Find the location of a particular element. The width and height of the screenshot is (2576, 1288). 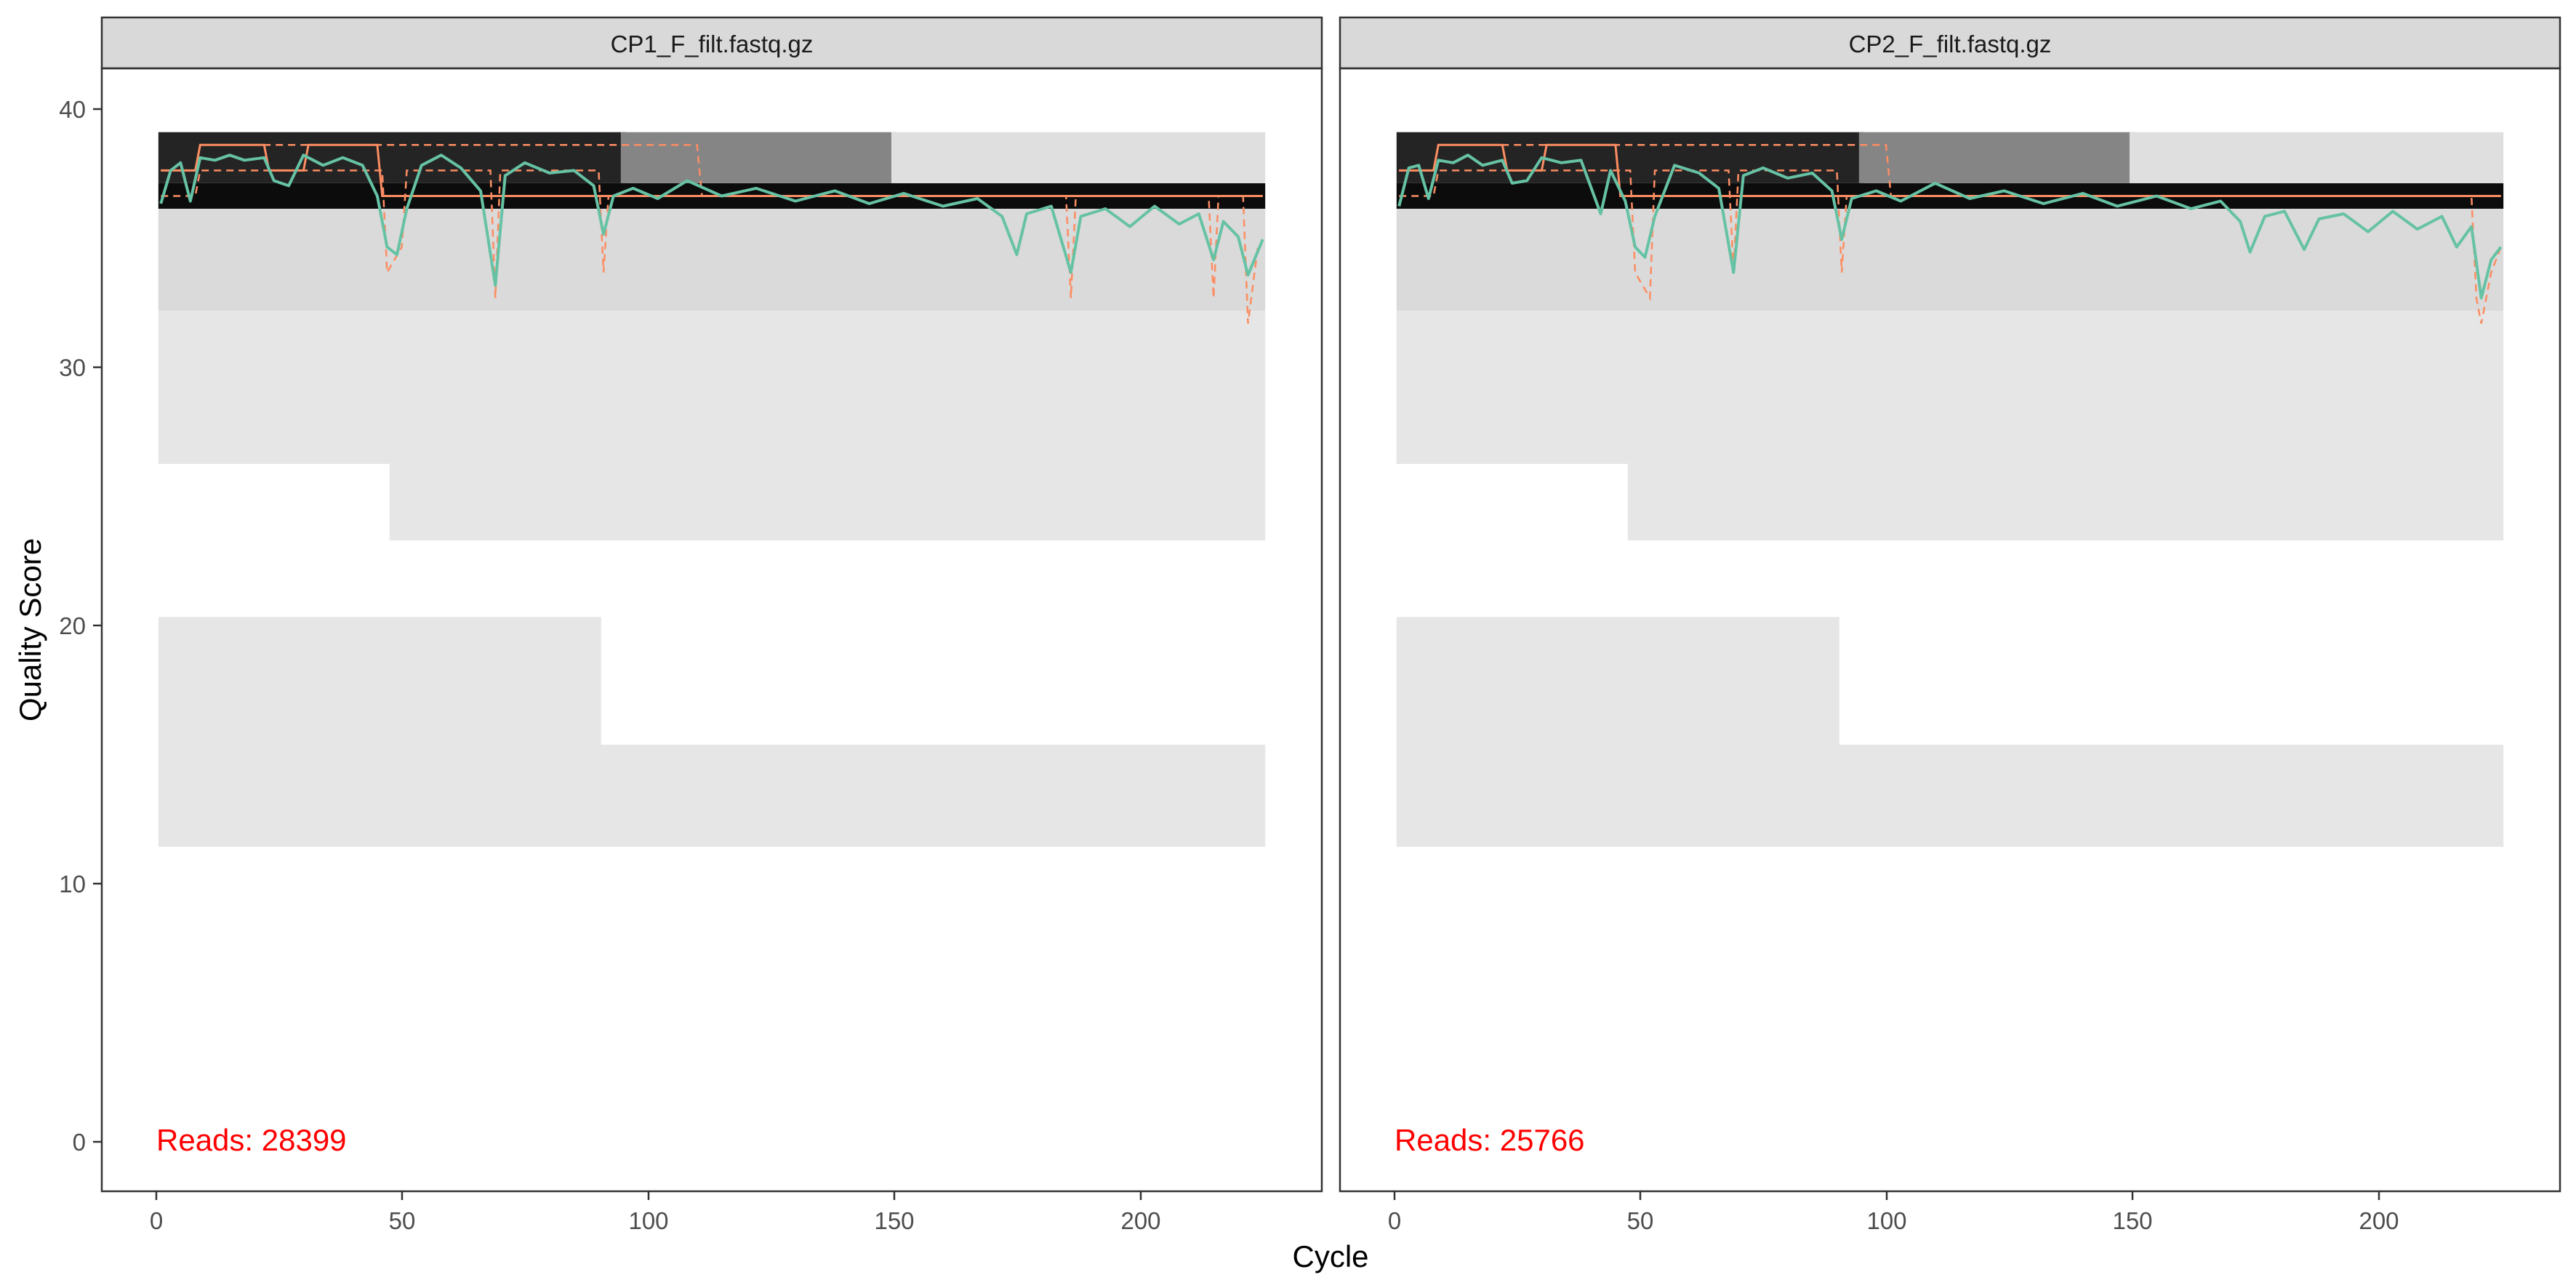

x-axis-title: Cycle is located at coordinates (1330, 1256).